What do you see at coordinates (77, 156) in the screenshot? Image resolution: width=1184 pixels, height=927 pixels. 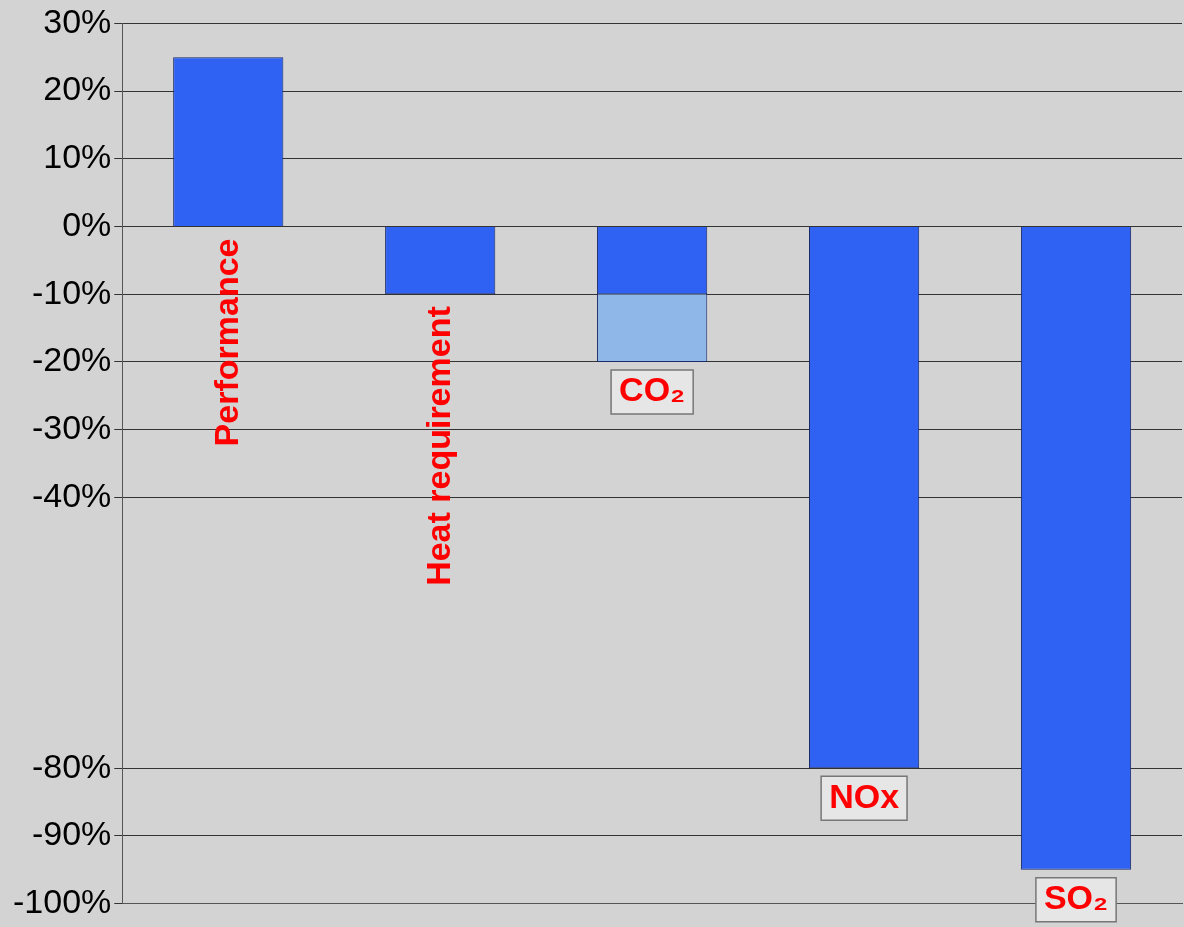 I see `y-tick-label: 10%` at bounding box center [77, 156].